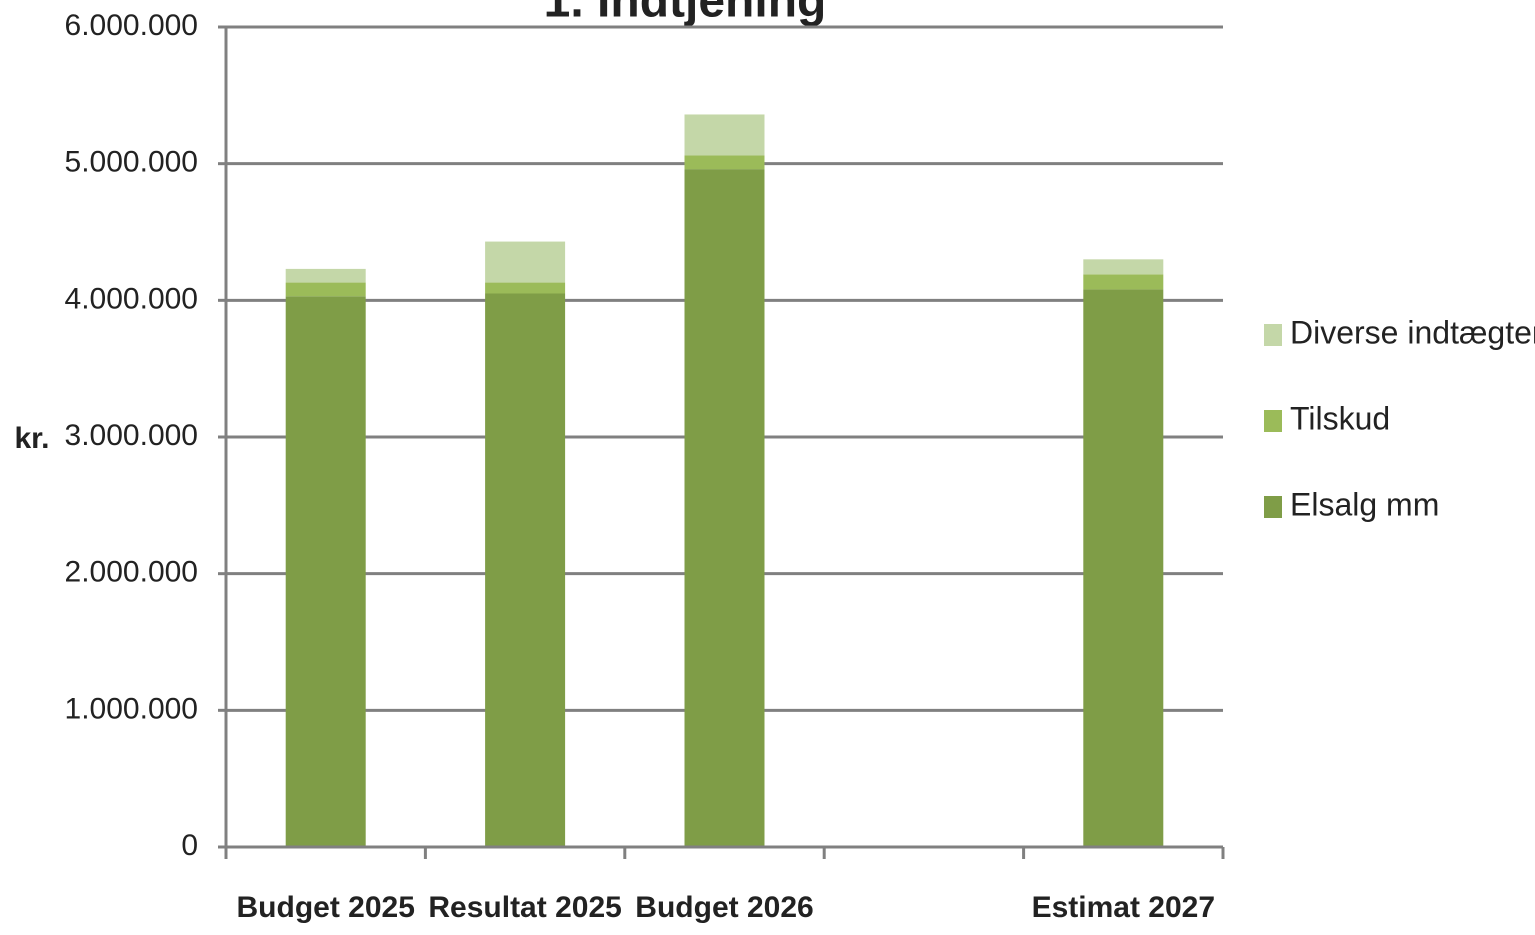 This screenshot has width=1535, height=935. Describe the element at coordinates (724, 907) in the screenshot. I see `x-tick-label: Budget 2026` at that location.